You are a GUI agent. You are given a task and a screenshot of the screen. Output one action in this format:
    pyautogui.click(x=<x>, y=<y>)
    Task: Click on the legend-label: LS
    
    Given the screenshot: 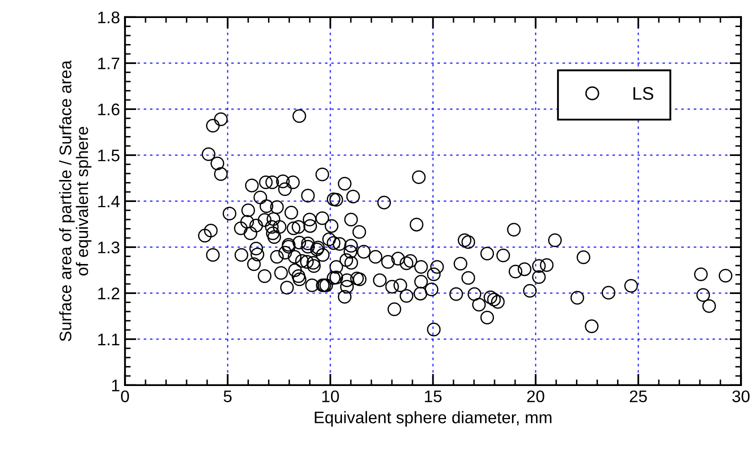 What is the action you would take?
    pyautogui.click(x=643, y=93)
    